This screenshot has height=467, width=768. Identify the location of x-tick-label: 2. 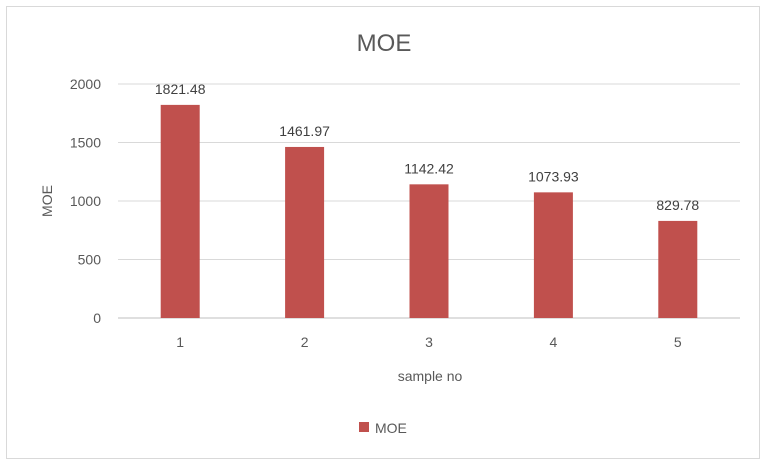
(305, 342).